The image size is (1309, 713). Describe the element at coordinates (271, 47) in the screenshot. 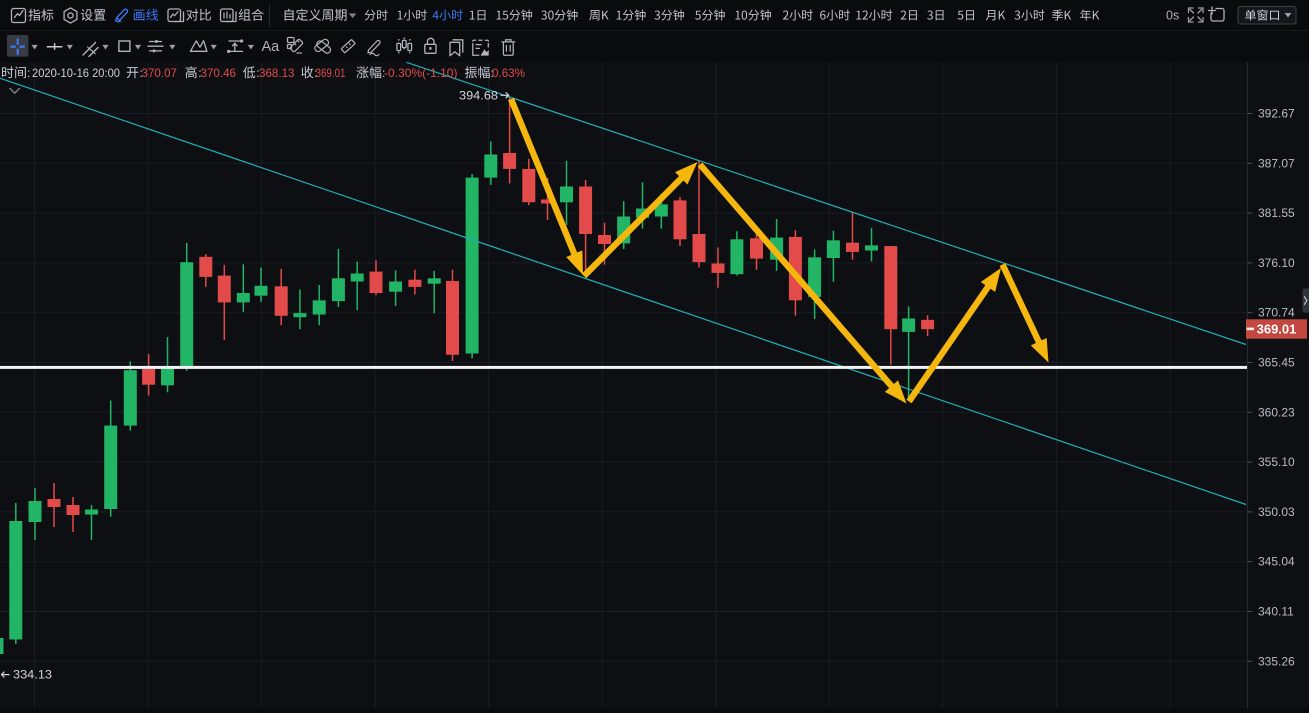

I see `svg-text: Aa` at that location.